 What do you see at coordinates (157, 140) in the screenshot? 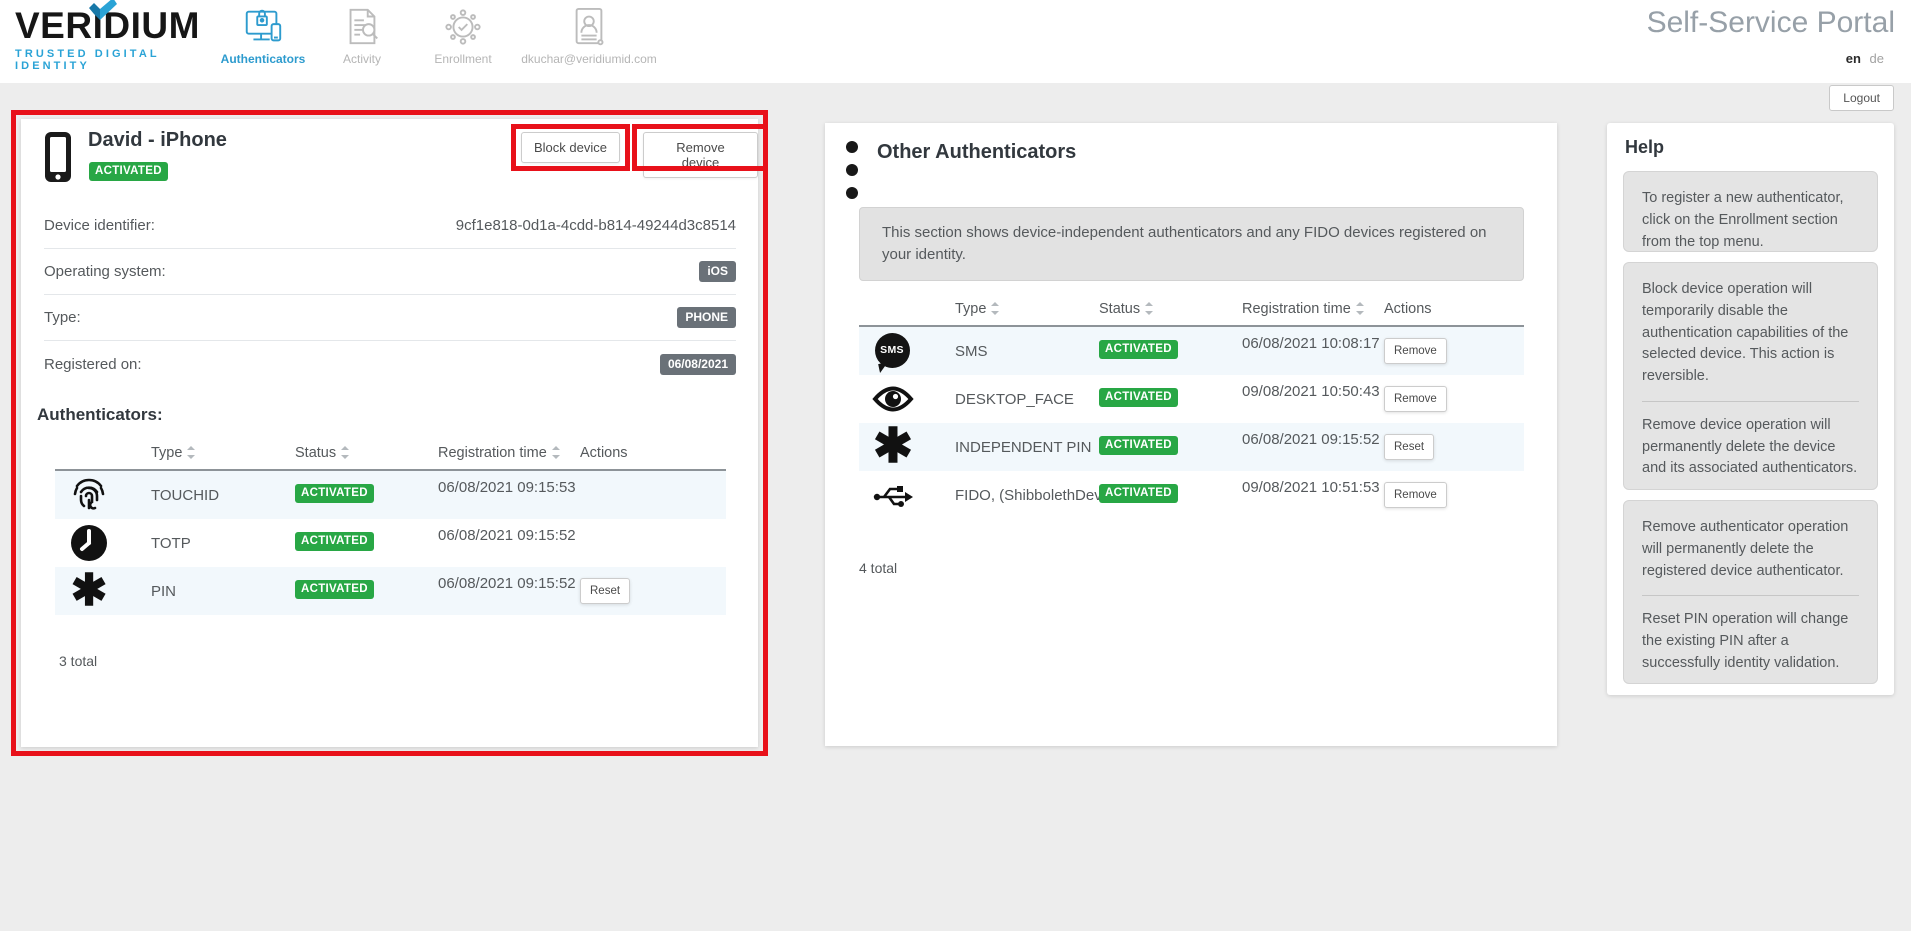
I see `device-title: David - iPhone` at bounding box center [157, 140].